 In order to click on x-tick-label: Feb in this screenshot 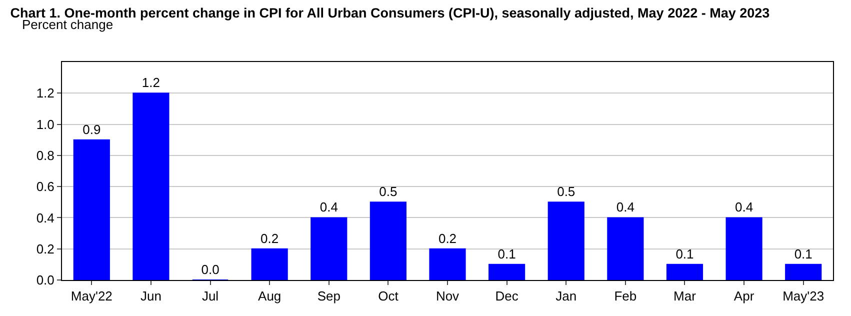, I will do `click(625, 296)`.